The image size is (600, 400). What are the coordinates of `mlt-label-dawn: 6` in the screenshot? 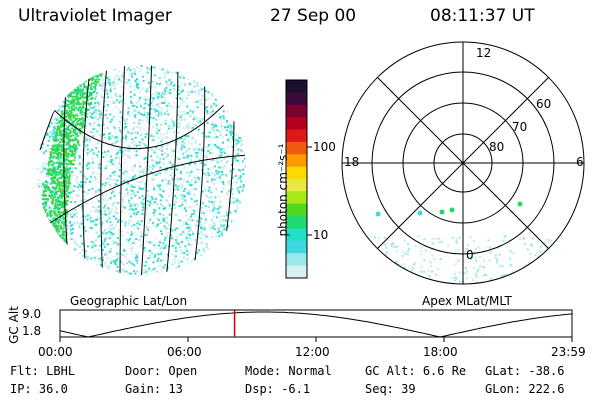 It's located at (580, 162).